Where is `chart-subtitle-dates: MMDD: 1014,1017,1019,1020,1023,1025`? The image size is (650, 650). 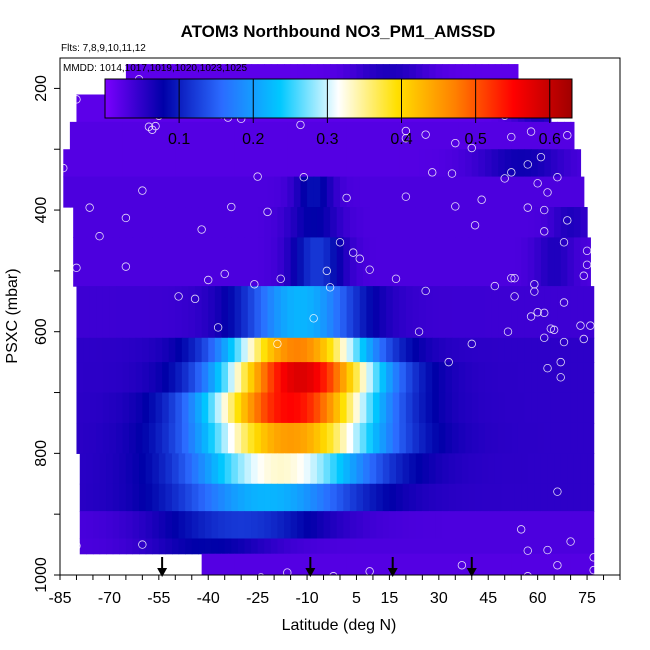 chart-subtitle-dates: MMDD: 1014,1017,1019,1020,1023,1025 is located at coordinates (155, 68).